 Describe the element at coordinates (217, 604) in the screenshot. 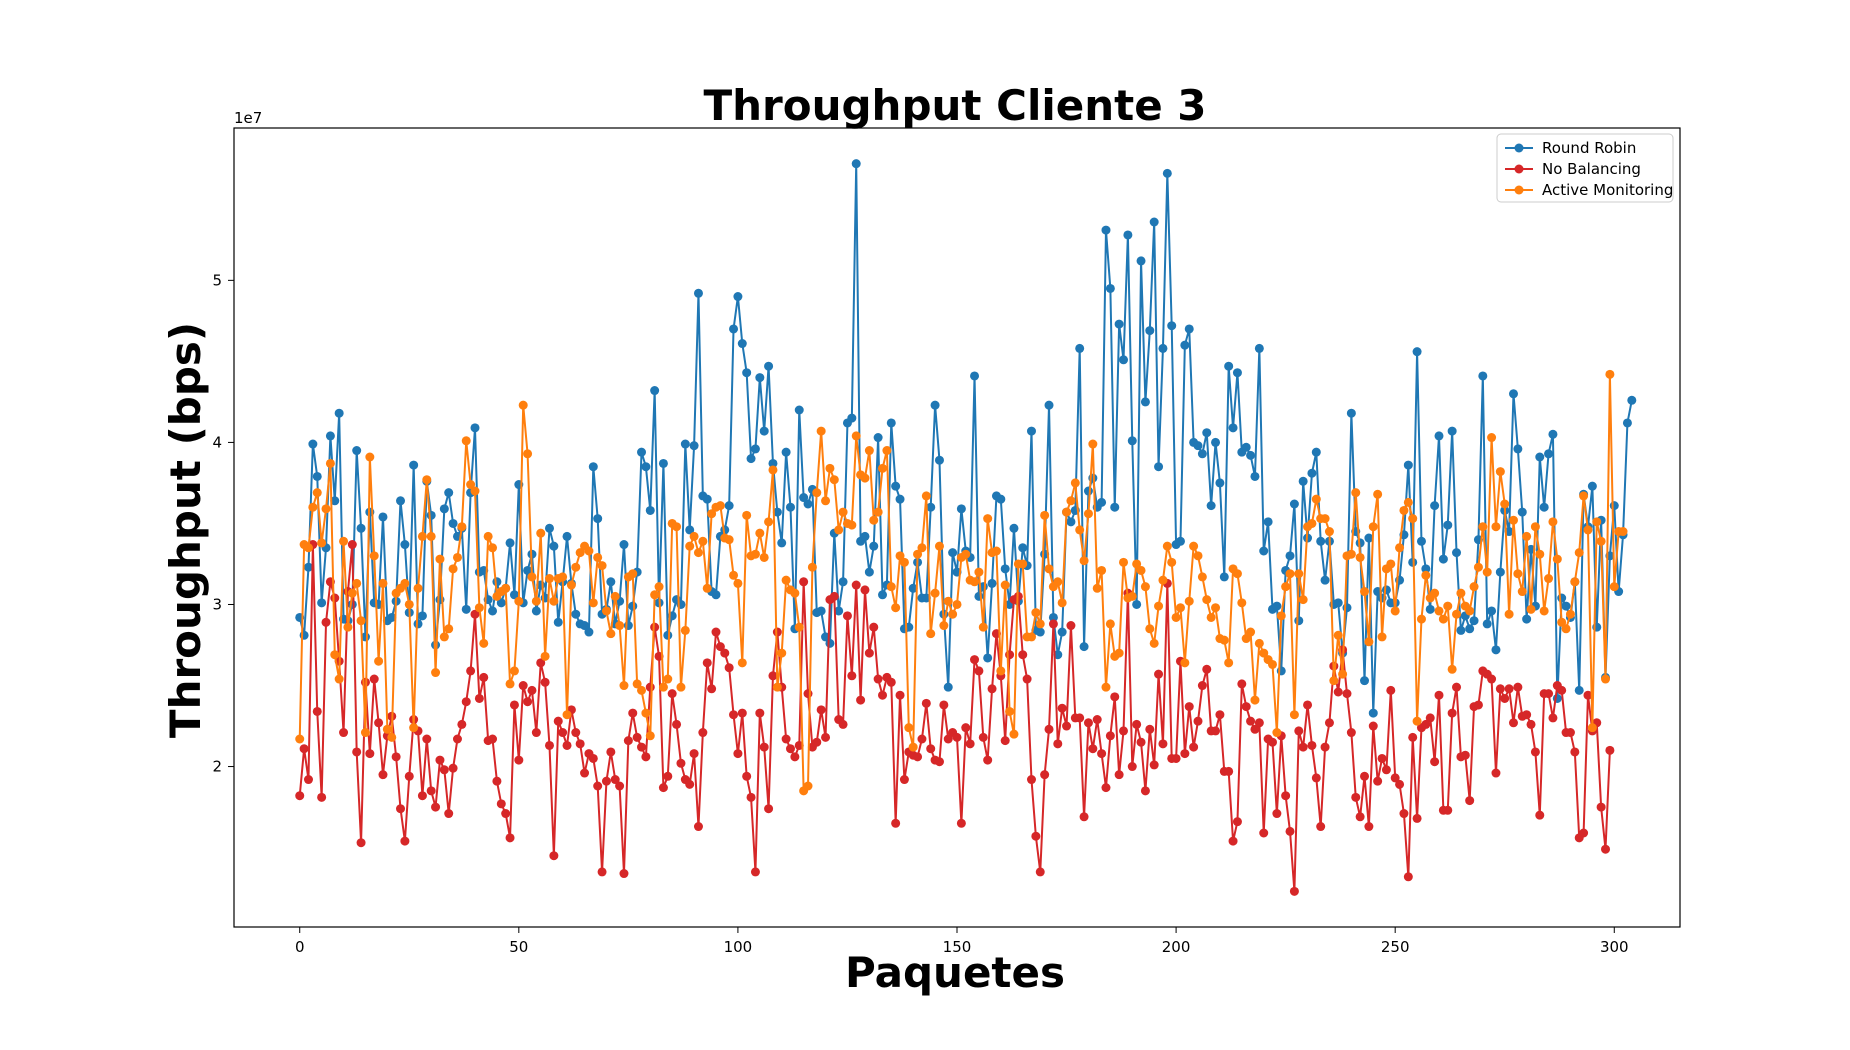

I see `y-tick-label: 3` at that location.